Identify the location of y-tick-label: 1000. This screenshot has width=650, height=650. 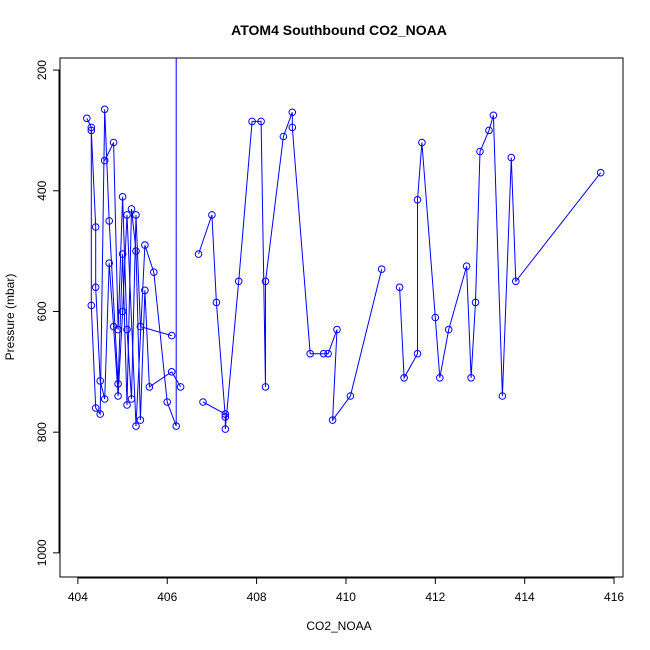
(42, 552).